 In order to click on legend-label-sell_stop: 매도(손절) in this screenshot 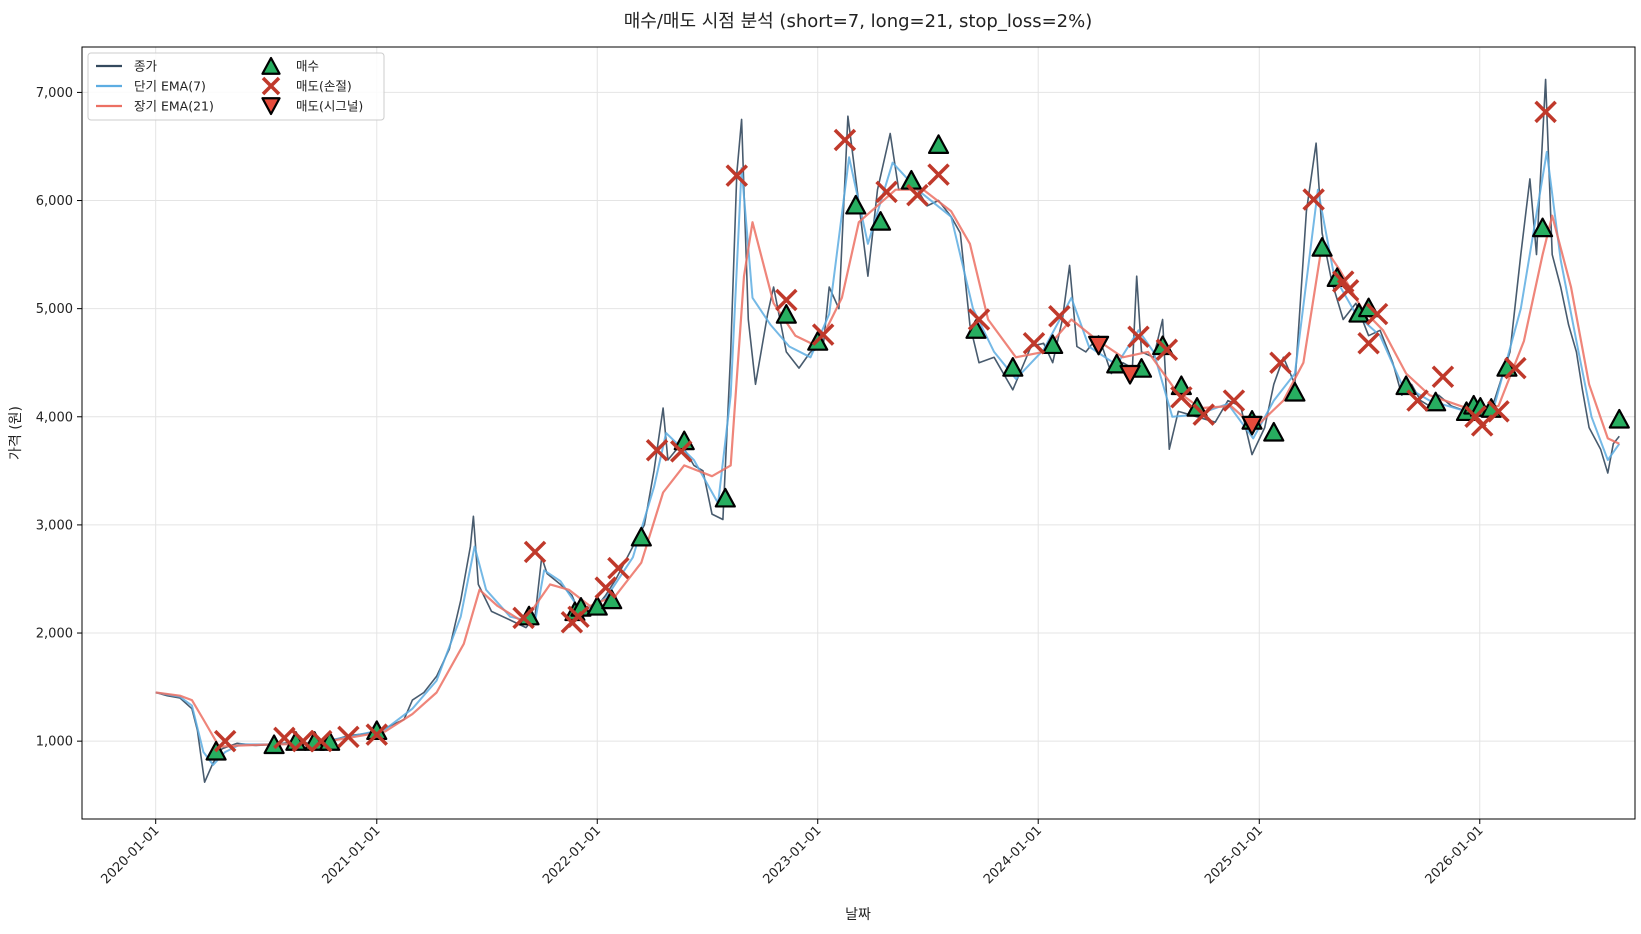, I will do `click(324, 86)`.